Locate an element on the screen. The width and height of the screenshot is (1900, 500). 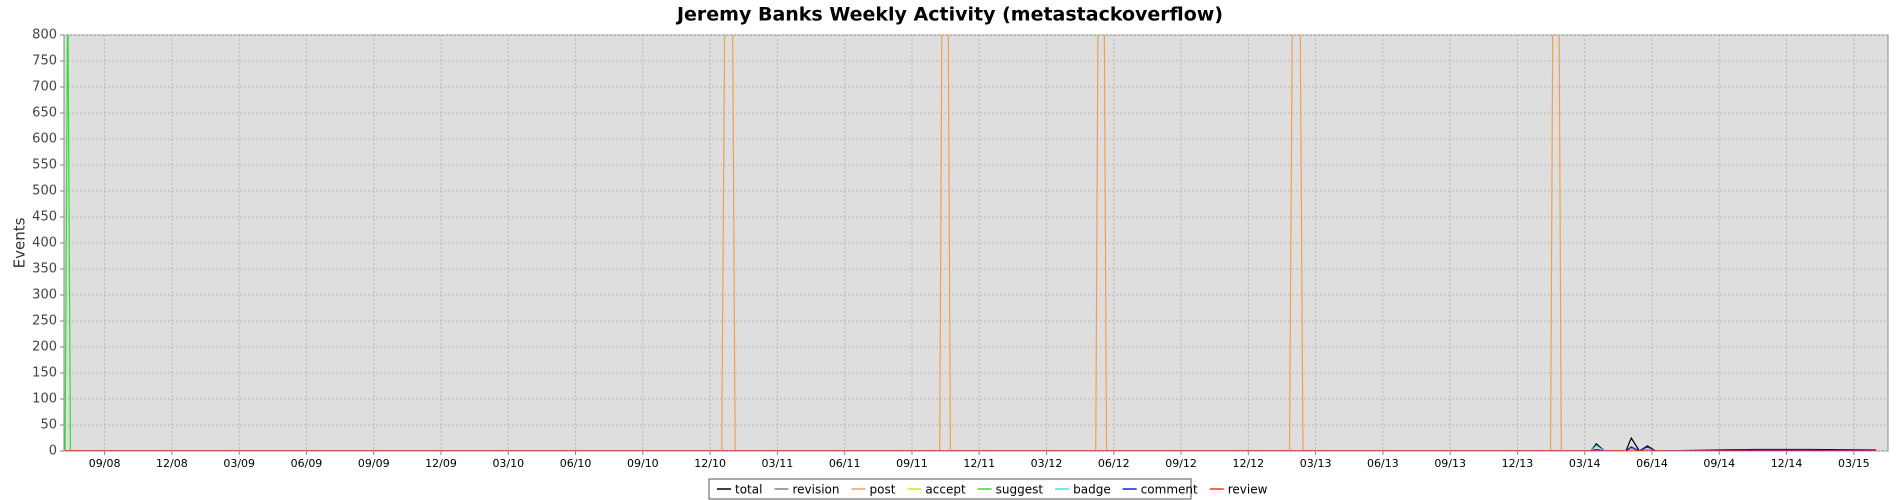
x-tick-label: 03/10 is located at coordinates (508, 463).